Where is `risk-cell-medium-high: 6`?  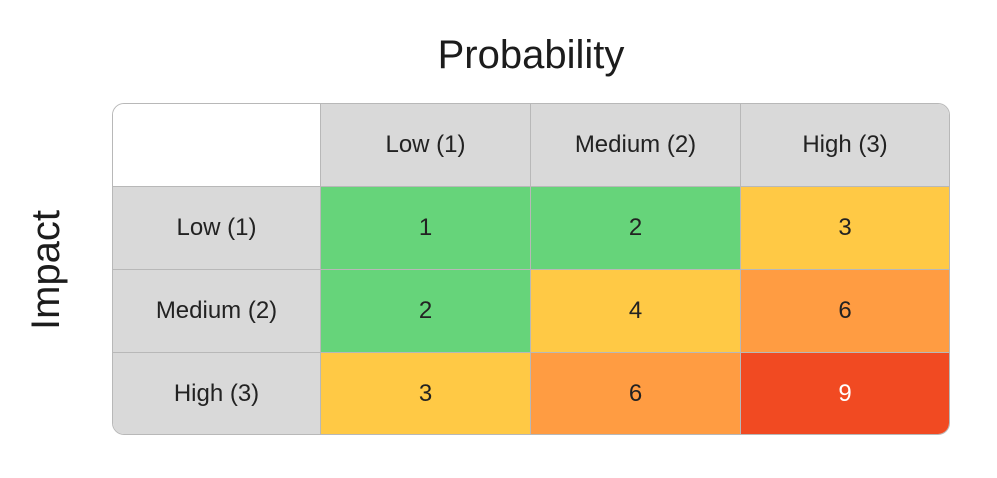
risk-cell-medium-high: 6 is located at coordinates (845, 311).